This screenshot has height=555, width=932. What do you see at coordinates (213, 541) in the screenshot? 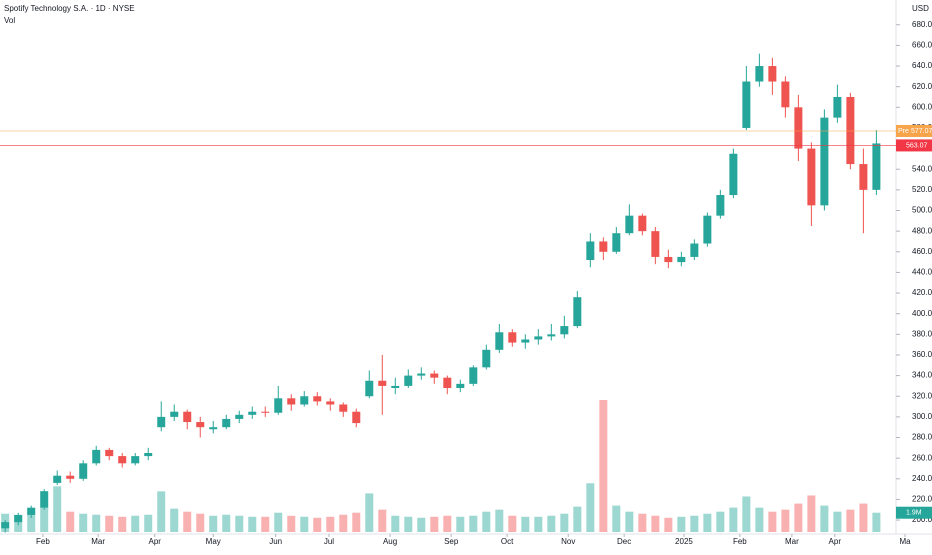
I see `x-tick-label: May` at bounding box center [213, 541].